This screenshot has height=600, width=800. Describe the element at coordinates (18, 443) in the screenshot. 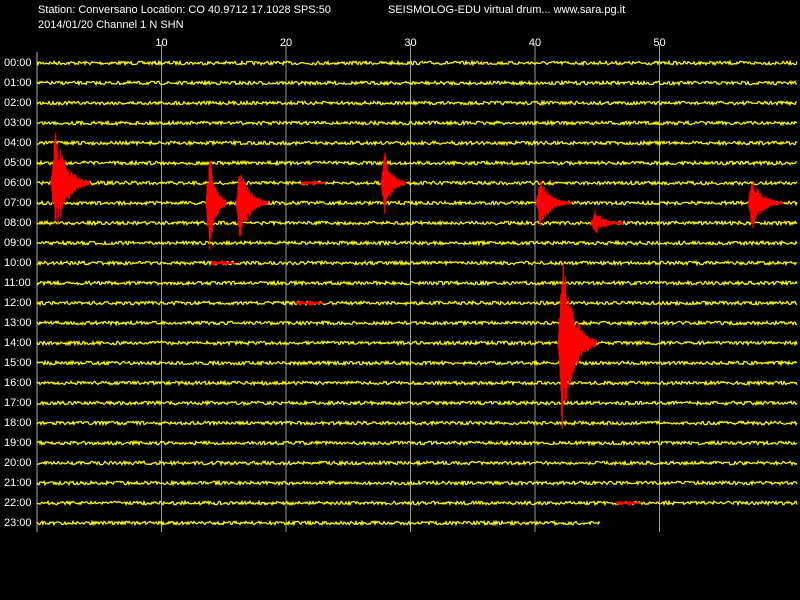

I see `hour-label: 19:00` at that location.